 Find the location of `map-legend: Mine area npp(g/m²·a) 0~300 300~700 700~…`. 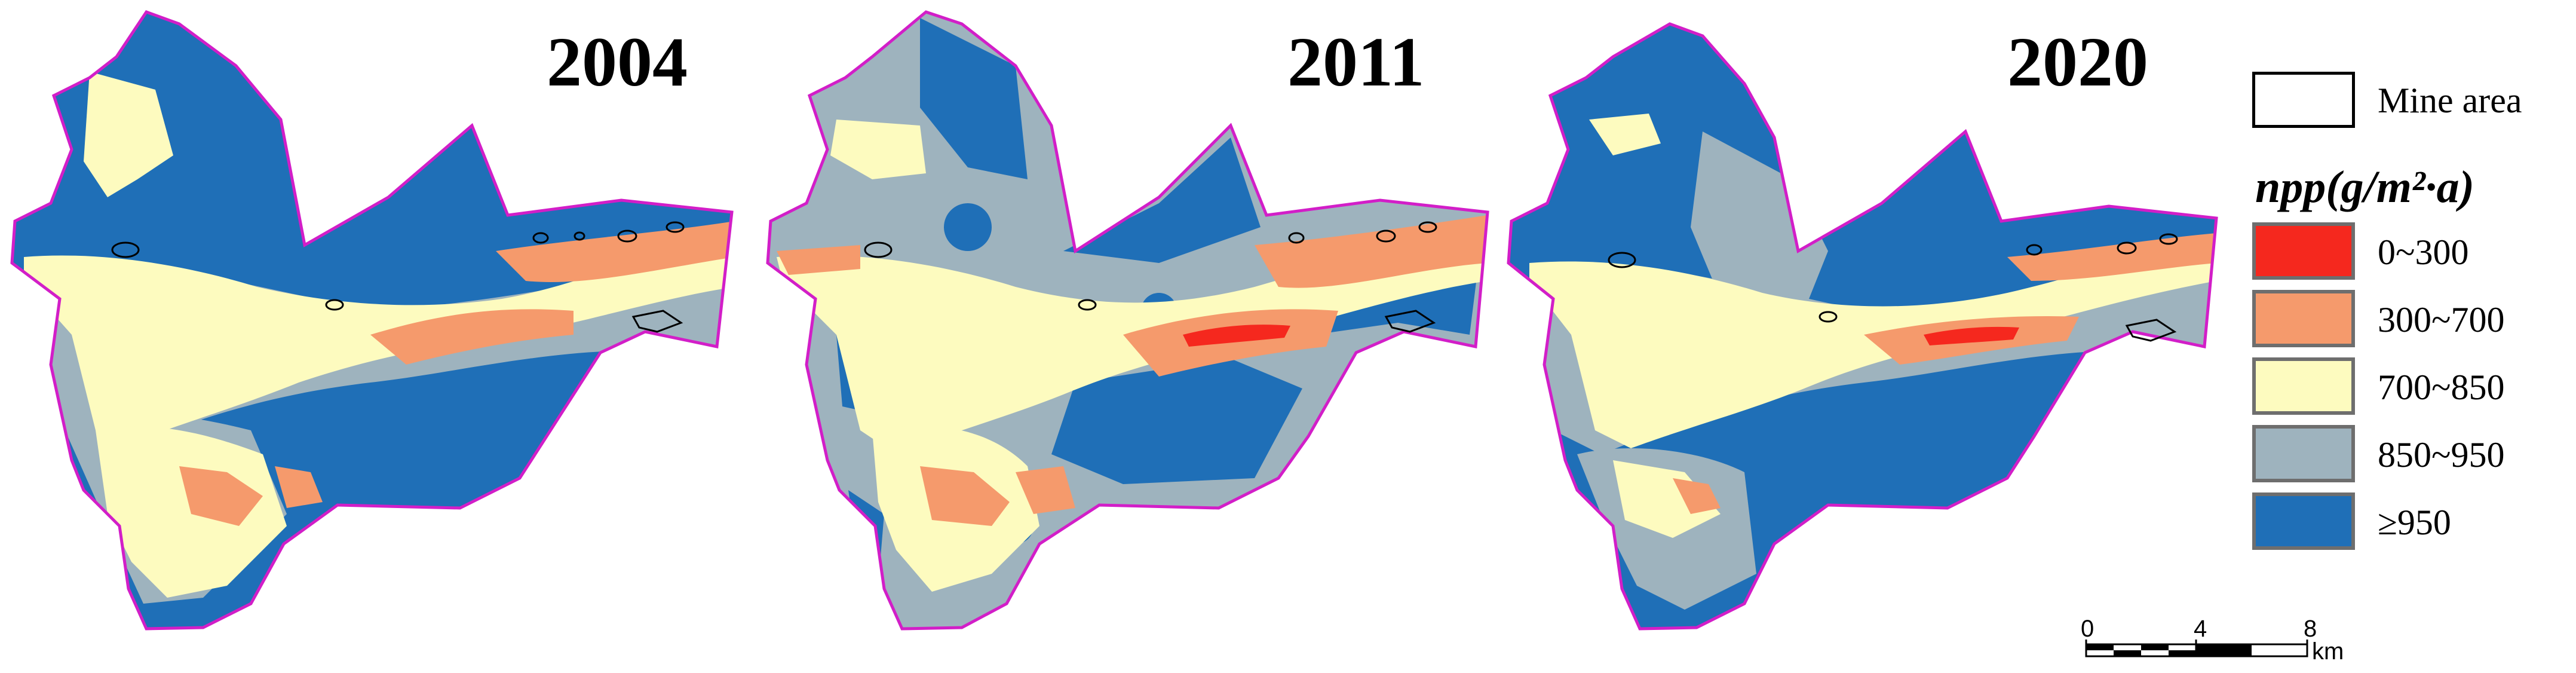

map-legend: Mine area npp(g/m²·a) 0~300 300~700 700~… is located at coordinates (2407, 314).